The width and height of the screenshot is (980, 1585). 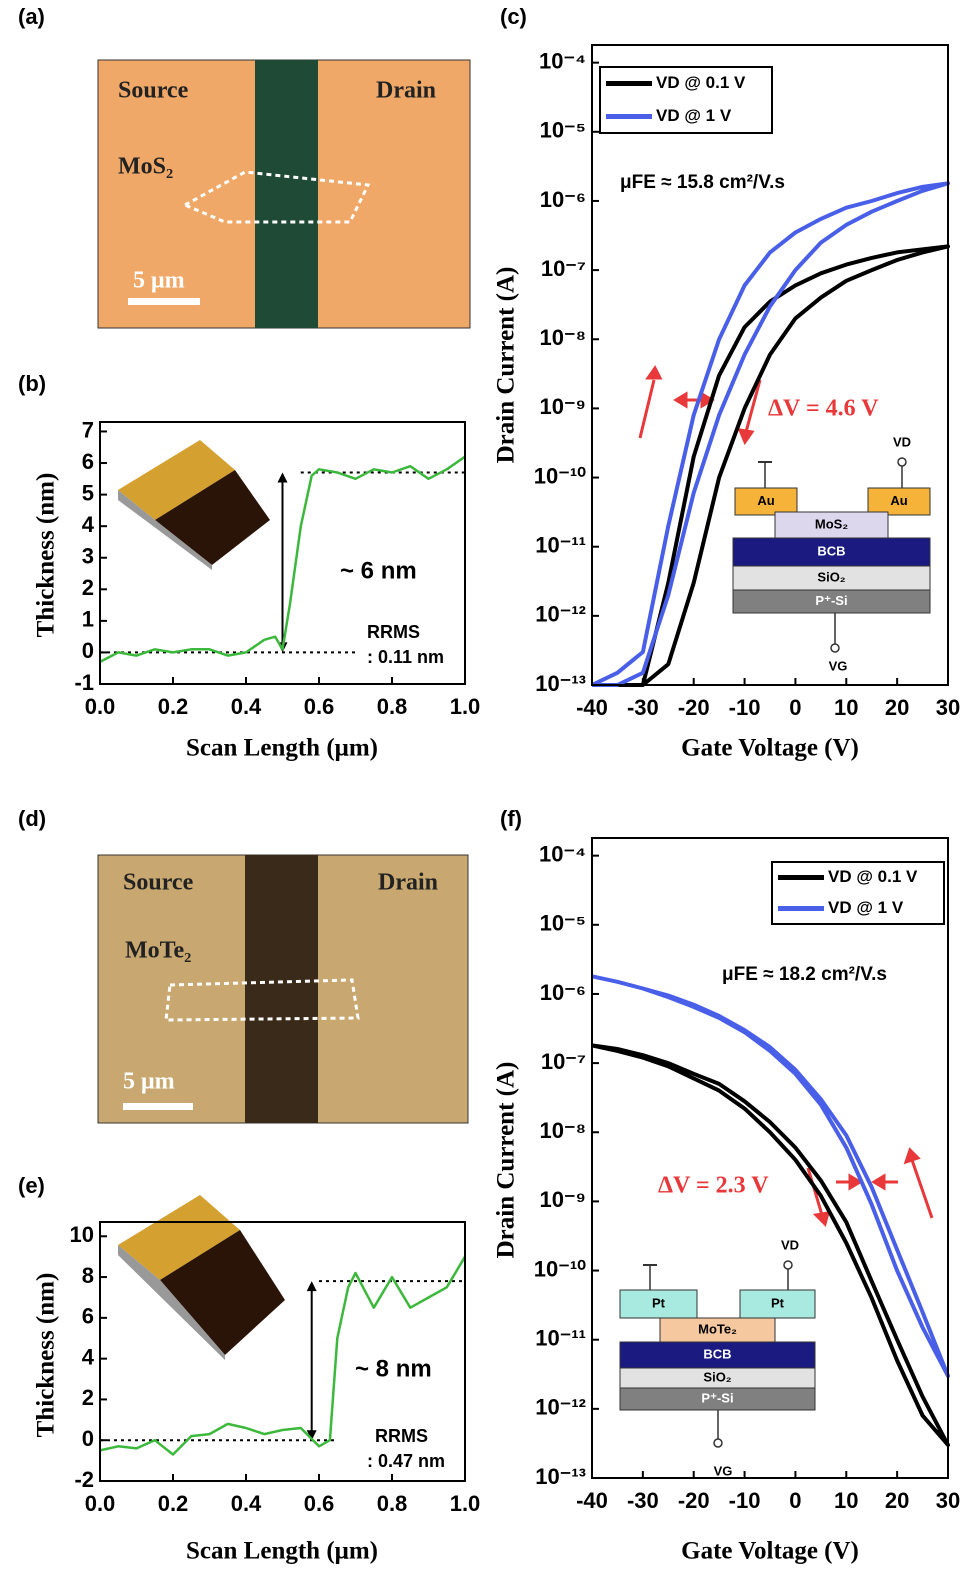 I want to click on y-tick-label: 8, so click(x=88, y=1275).